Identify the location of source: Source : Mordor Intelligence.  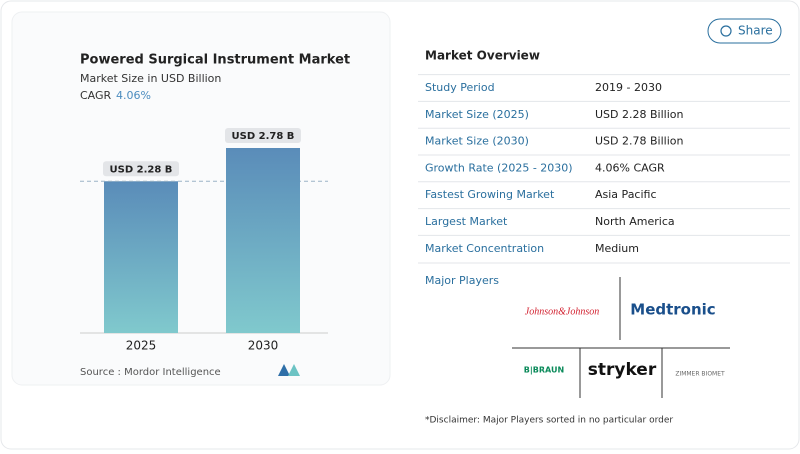
(150, 372).